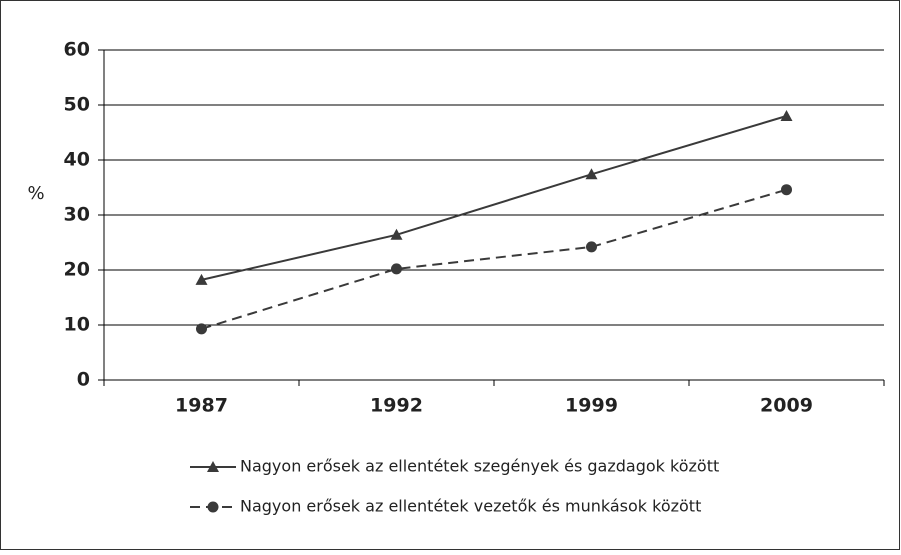 The width and height of the screenshot is (901, 555). I want to click on y-axis-label: %, so click(35, 193).